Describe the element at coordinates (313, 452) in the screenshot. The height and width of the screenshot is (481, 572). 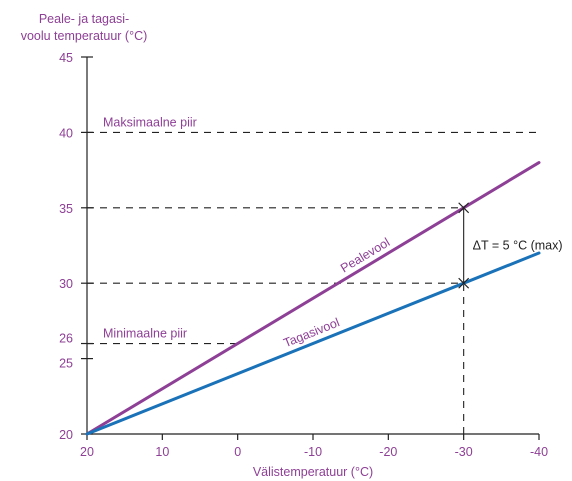
I see `x-tick-label-3: -10` at that location.